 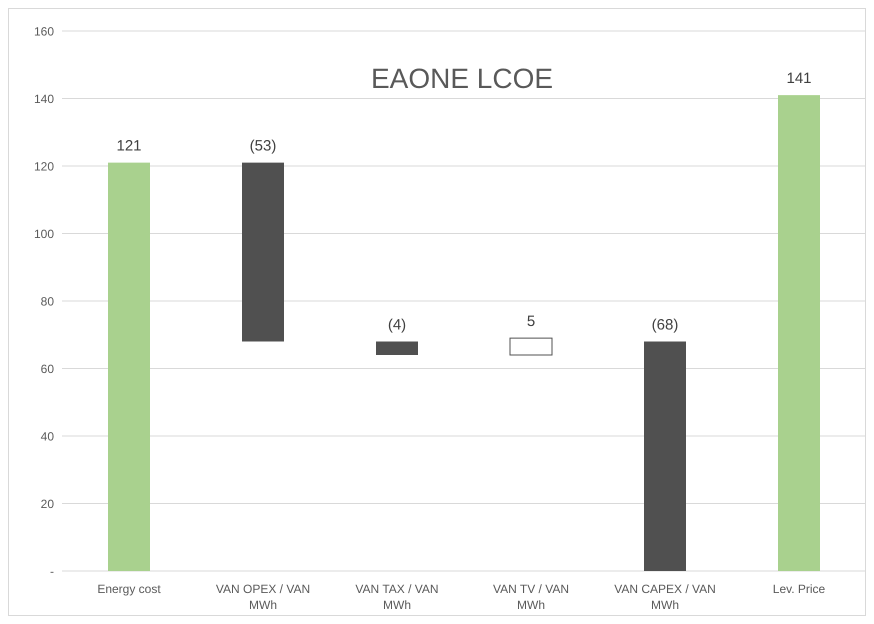 What do you see at coordinates (129, 589) in the screenshot?
I see `x-tick-label: Energy cost` at bounding box center [129, 589].